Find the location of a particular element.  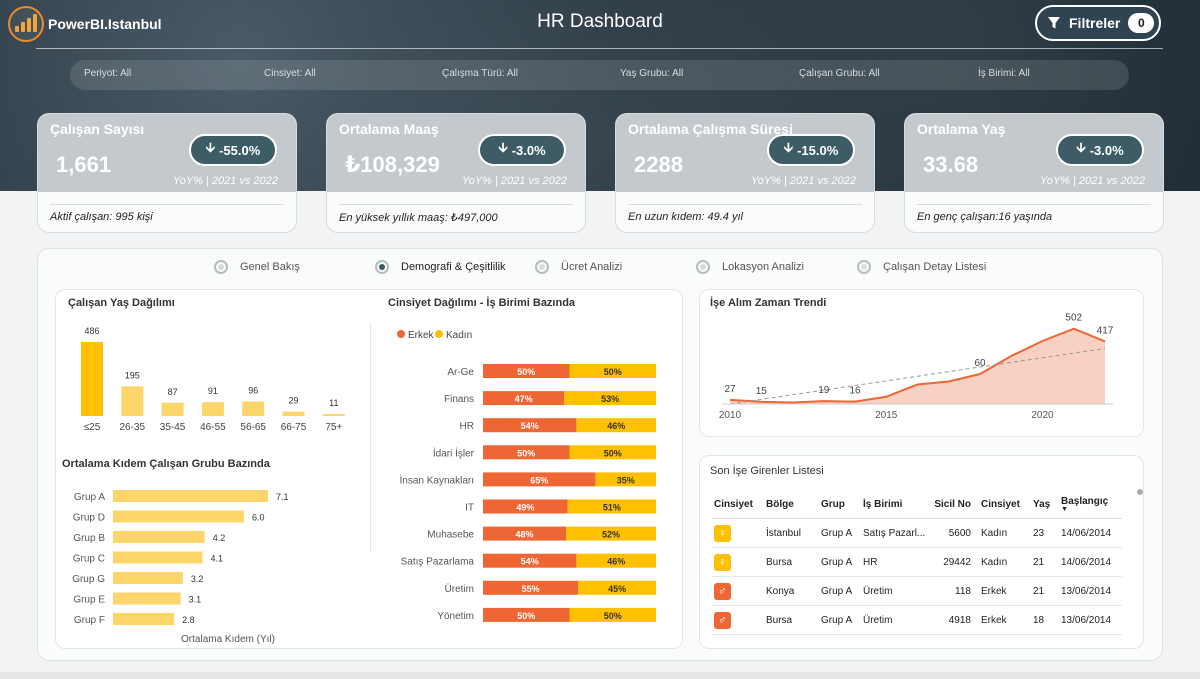

gender-kadin-label: 45% is located at coordinates (617, 589).